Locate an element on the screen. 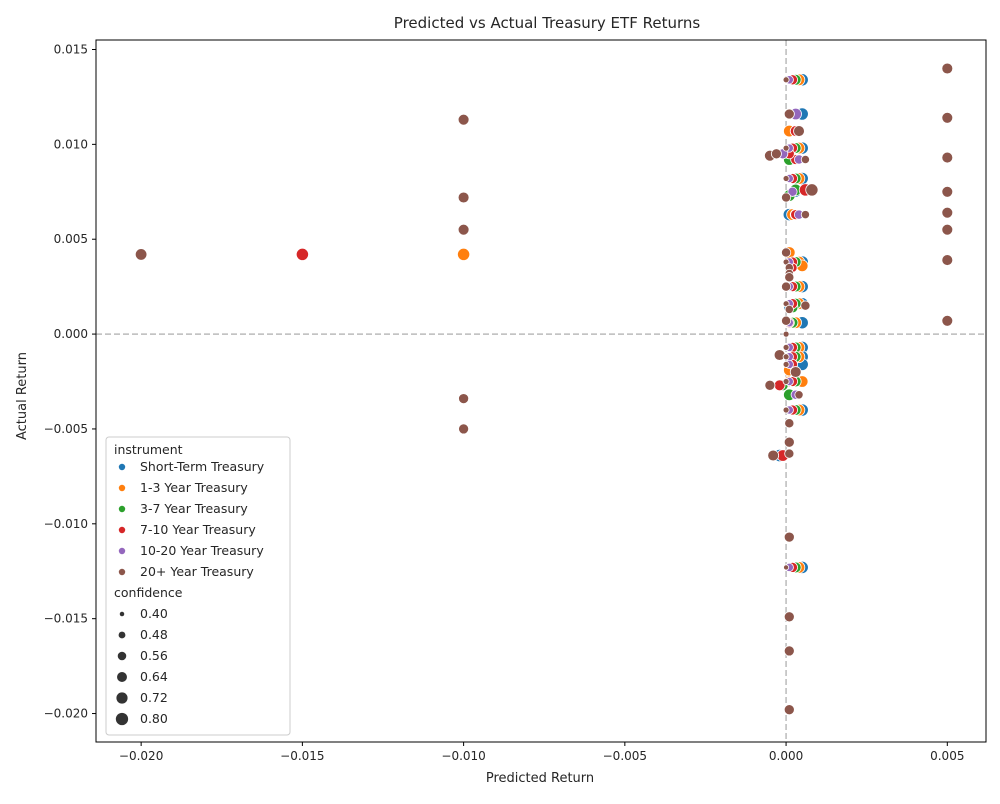  legend-size-label: 0.72 is located at coordinates (154, 697).